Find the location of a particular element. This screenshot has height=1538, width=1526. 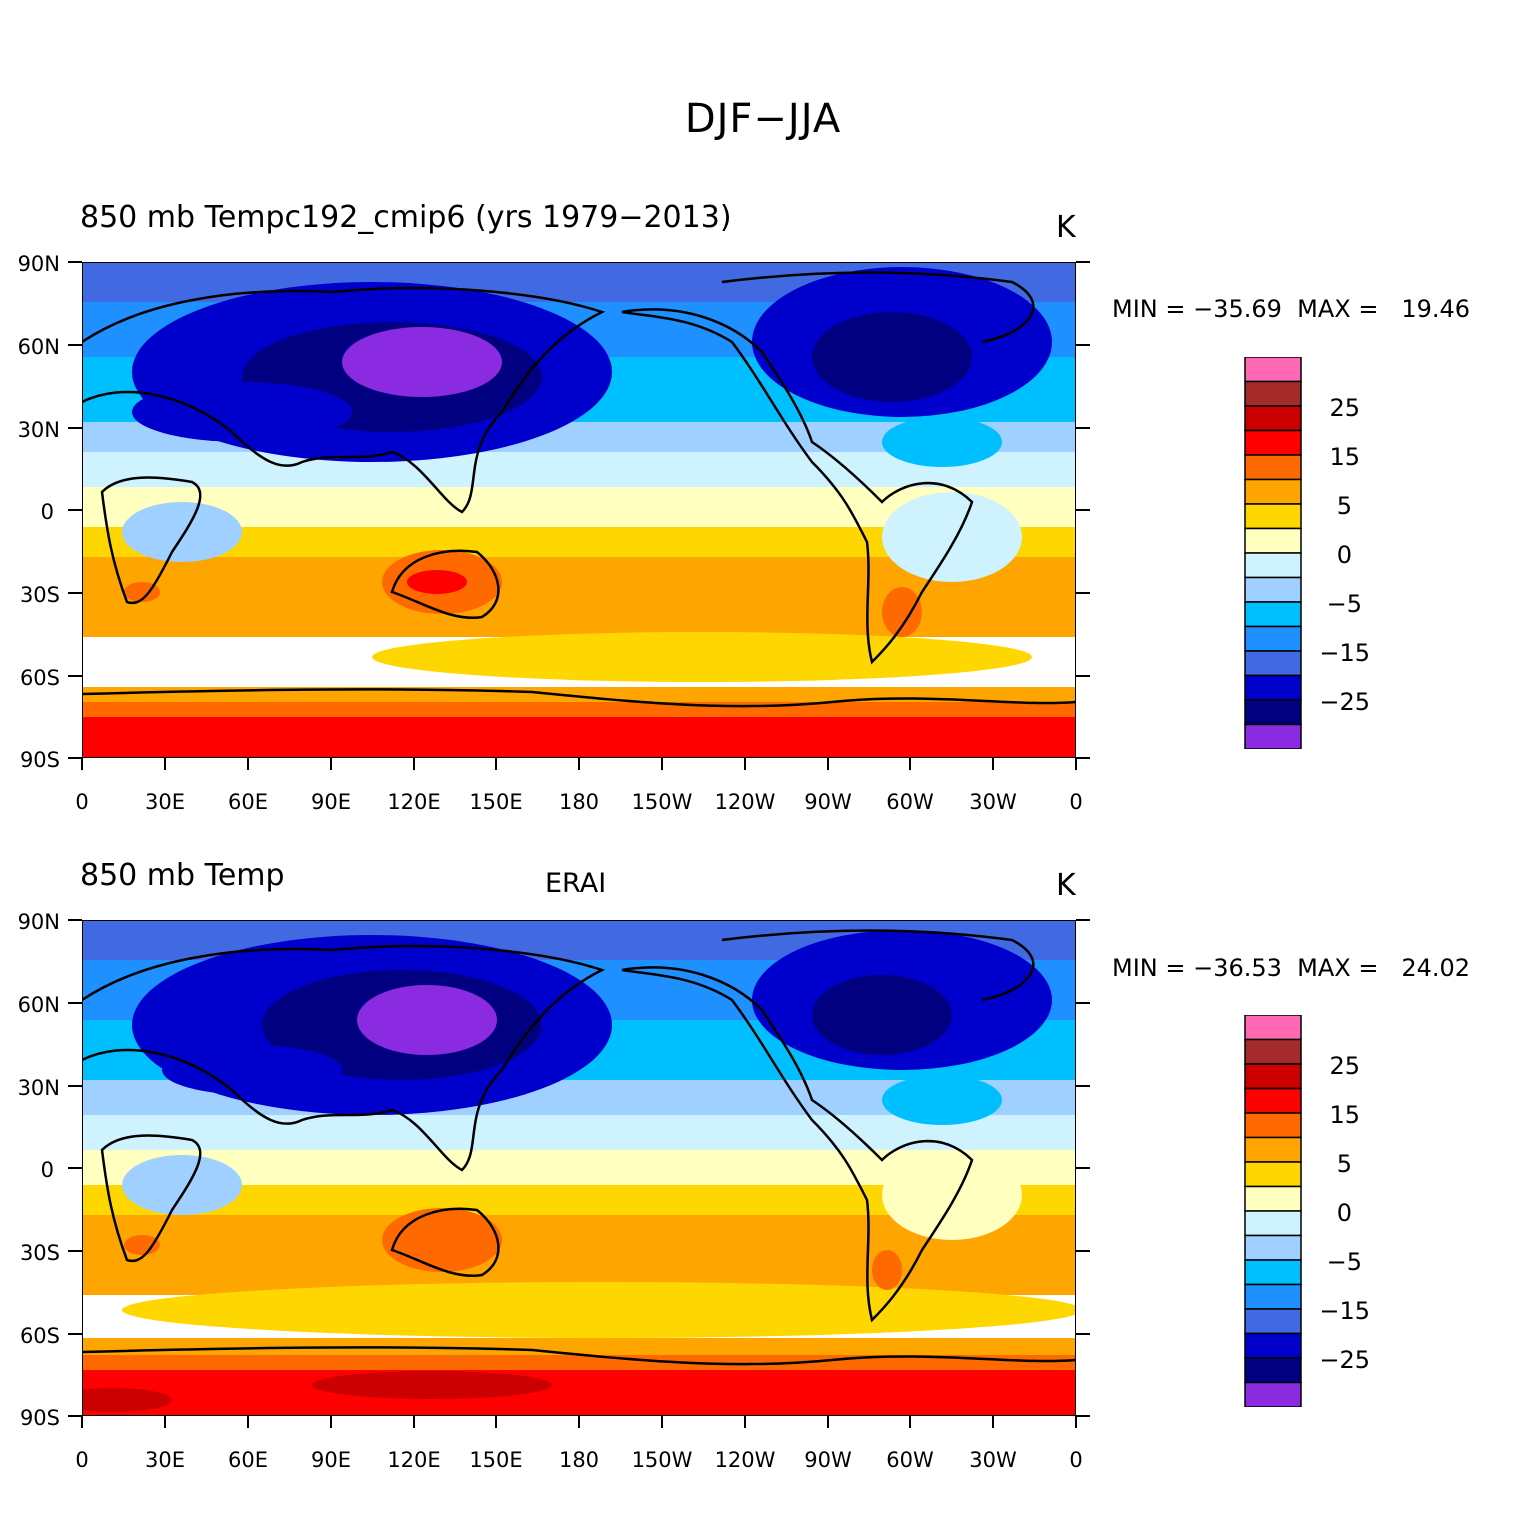

panel-1-lat-tick: 90N is located at coordinates (38, 264).